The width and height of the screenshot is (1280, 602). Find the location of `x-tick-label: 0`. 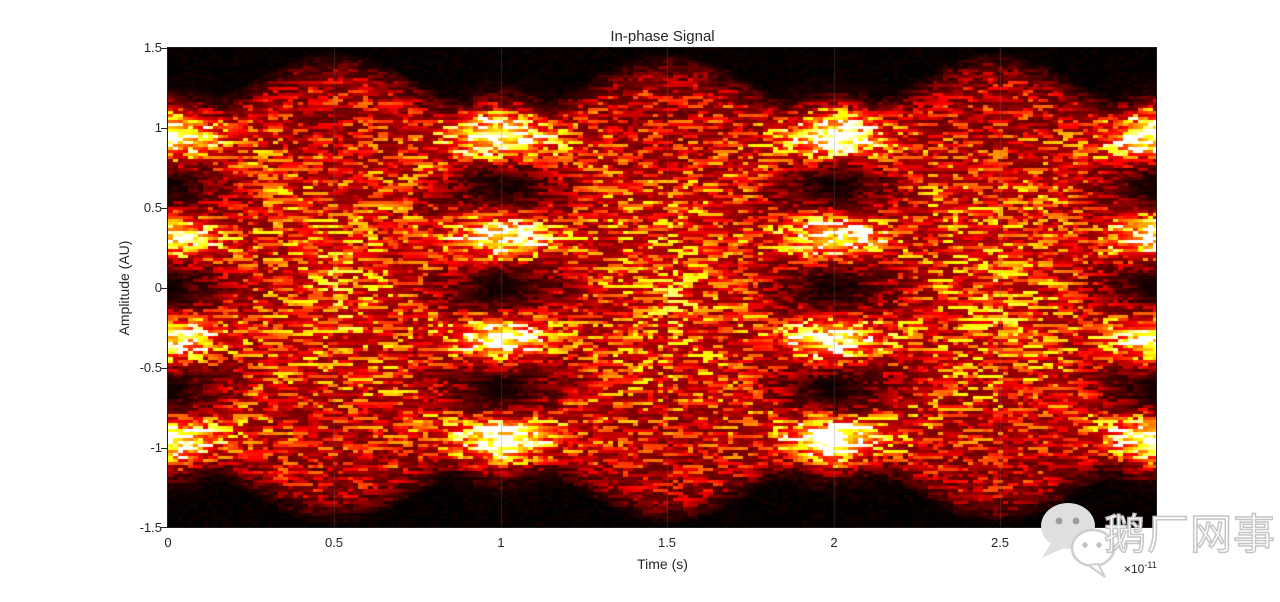

x-tick-label: 0 is located at coordinates (168, 542).